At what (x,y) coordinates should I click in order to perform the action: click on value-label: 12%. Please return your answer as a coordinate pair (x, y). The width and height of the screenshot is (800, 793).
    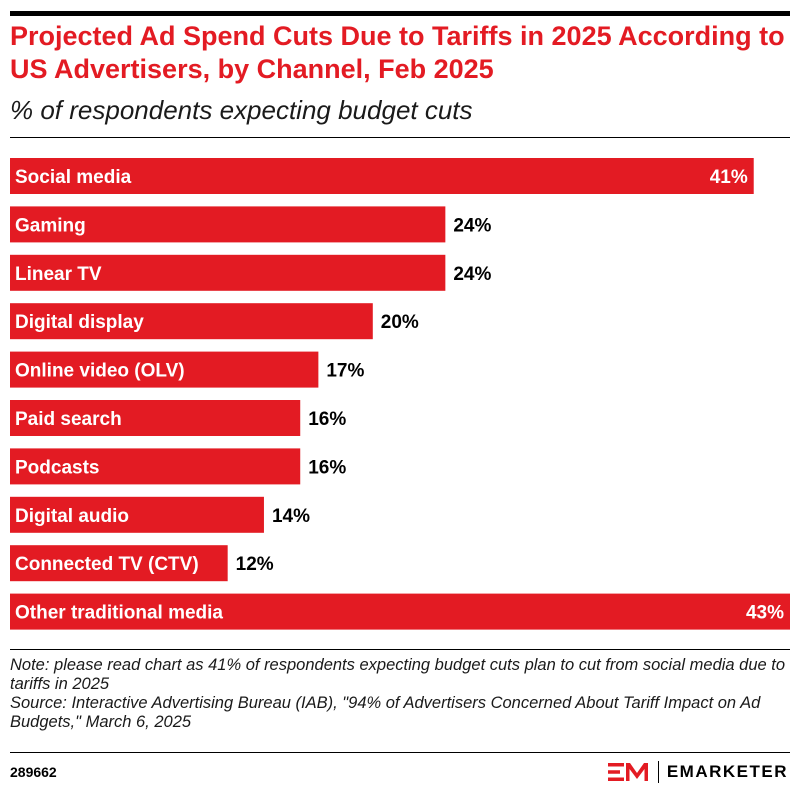
    Looking at the image, I should click on (255, 564).